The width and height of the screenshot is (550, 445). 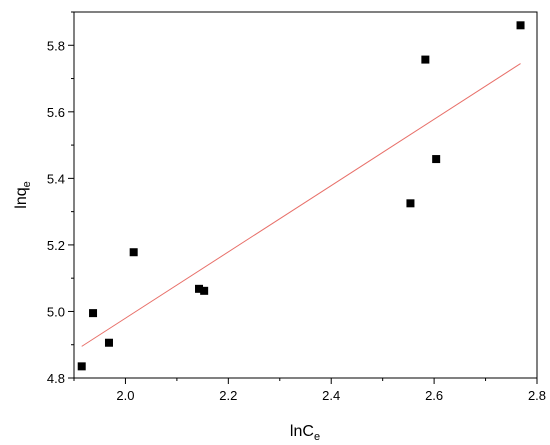 I want to click on x-axis-ticks: 2.0 2.2 2.4 2.6 2.8, so click(x=309, y=390).